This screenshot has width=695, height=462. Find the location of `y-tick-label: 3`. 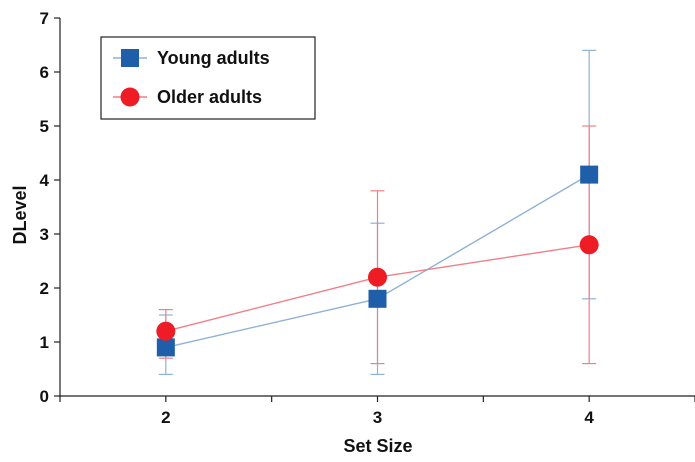

y-tick-label: 3 is located at coordinates (44, 234).